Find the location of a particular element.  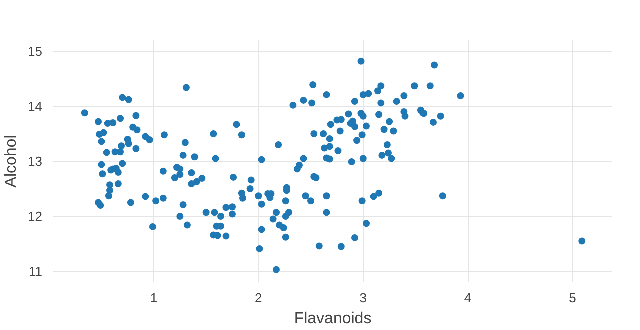

x-axis-title: Flavanoids is located at coordinates (333, 319).